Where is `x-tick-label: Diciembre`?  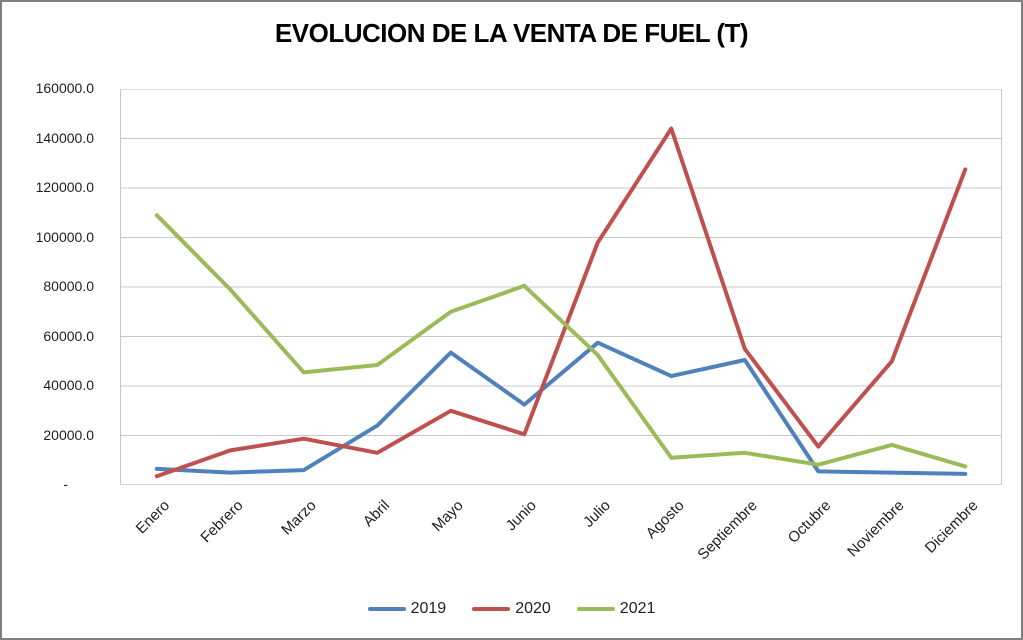 x-tick-label: Diciembre is located at coordinates (951, 527).